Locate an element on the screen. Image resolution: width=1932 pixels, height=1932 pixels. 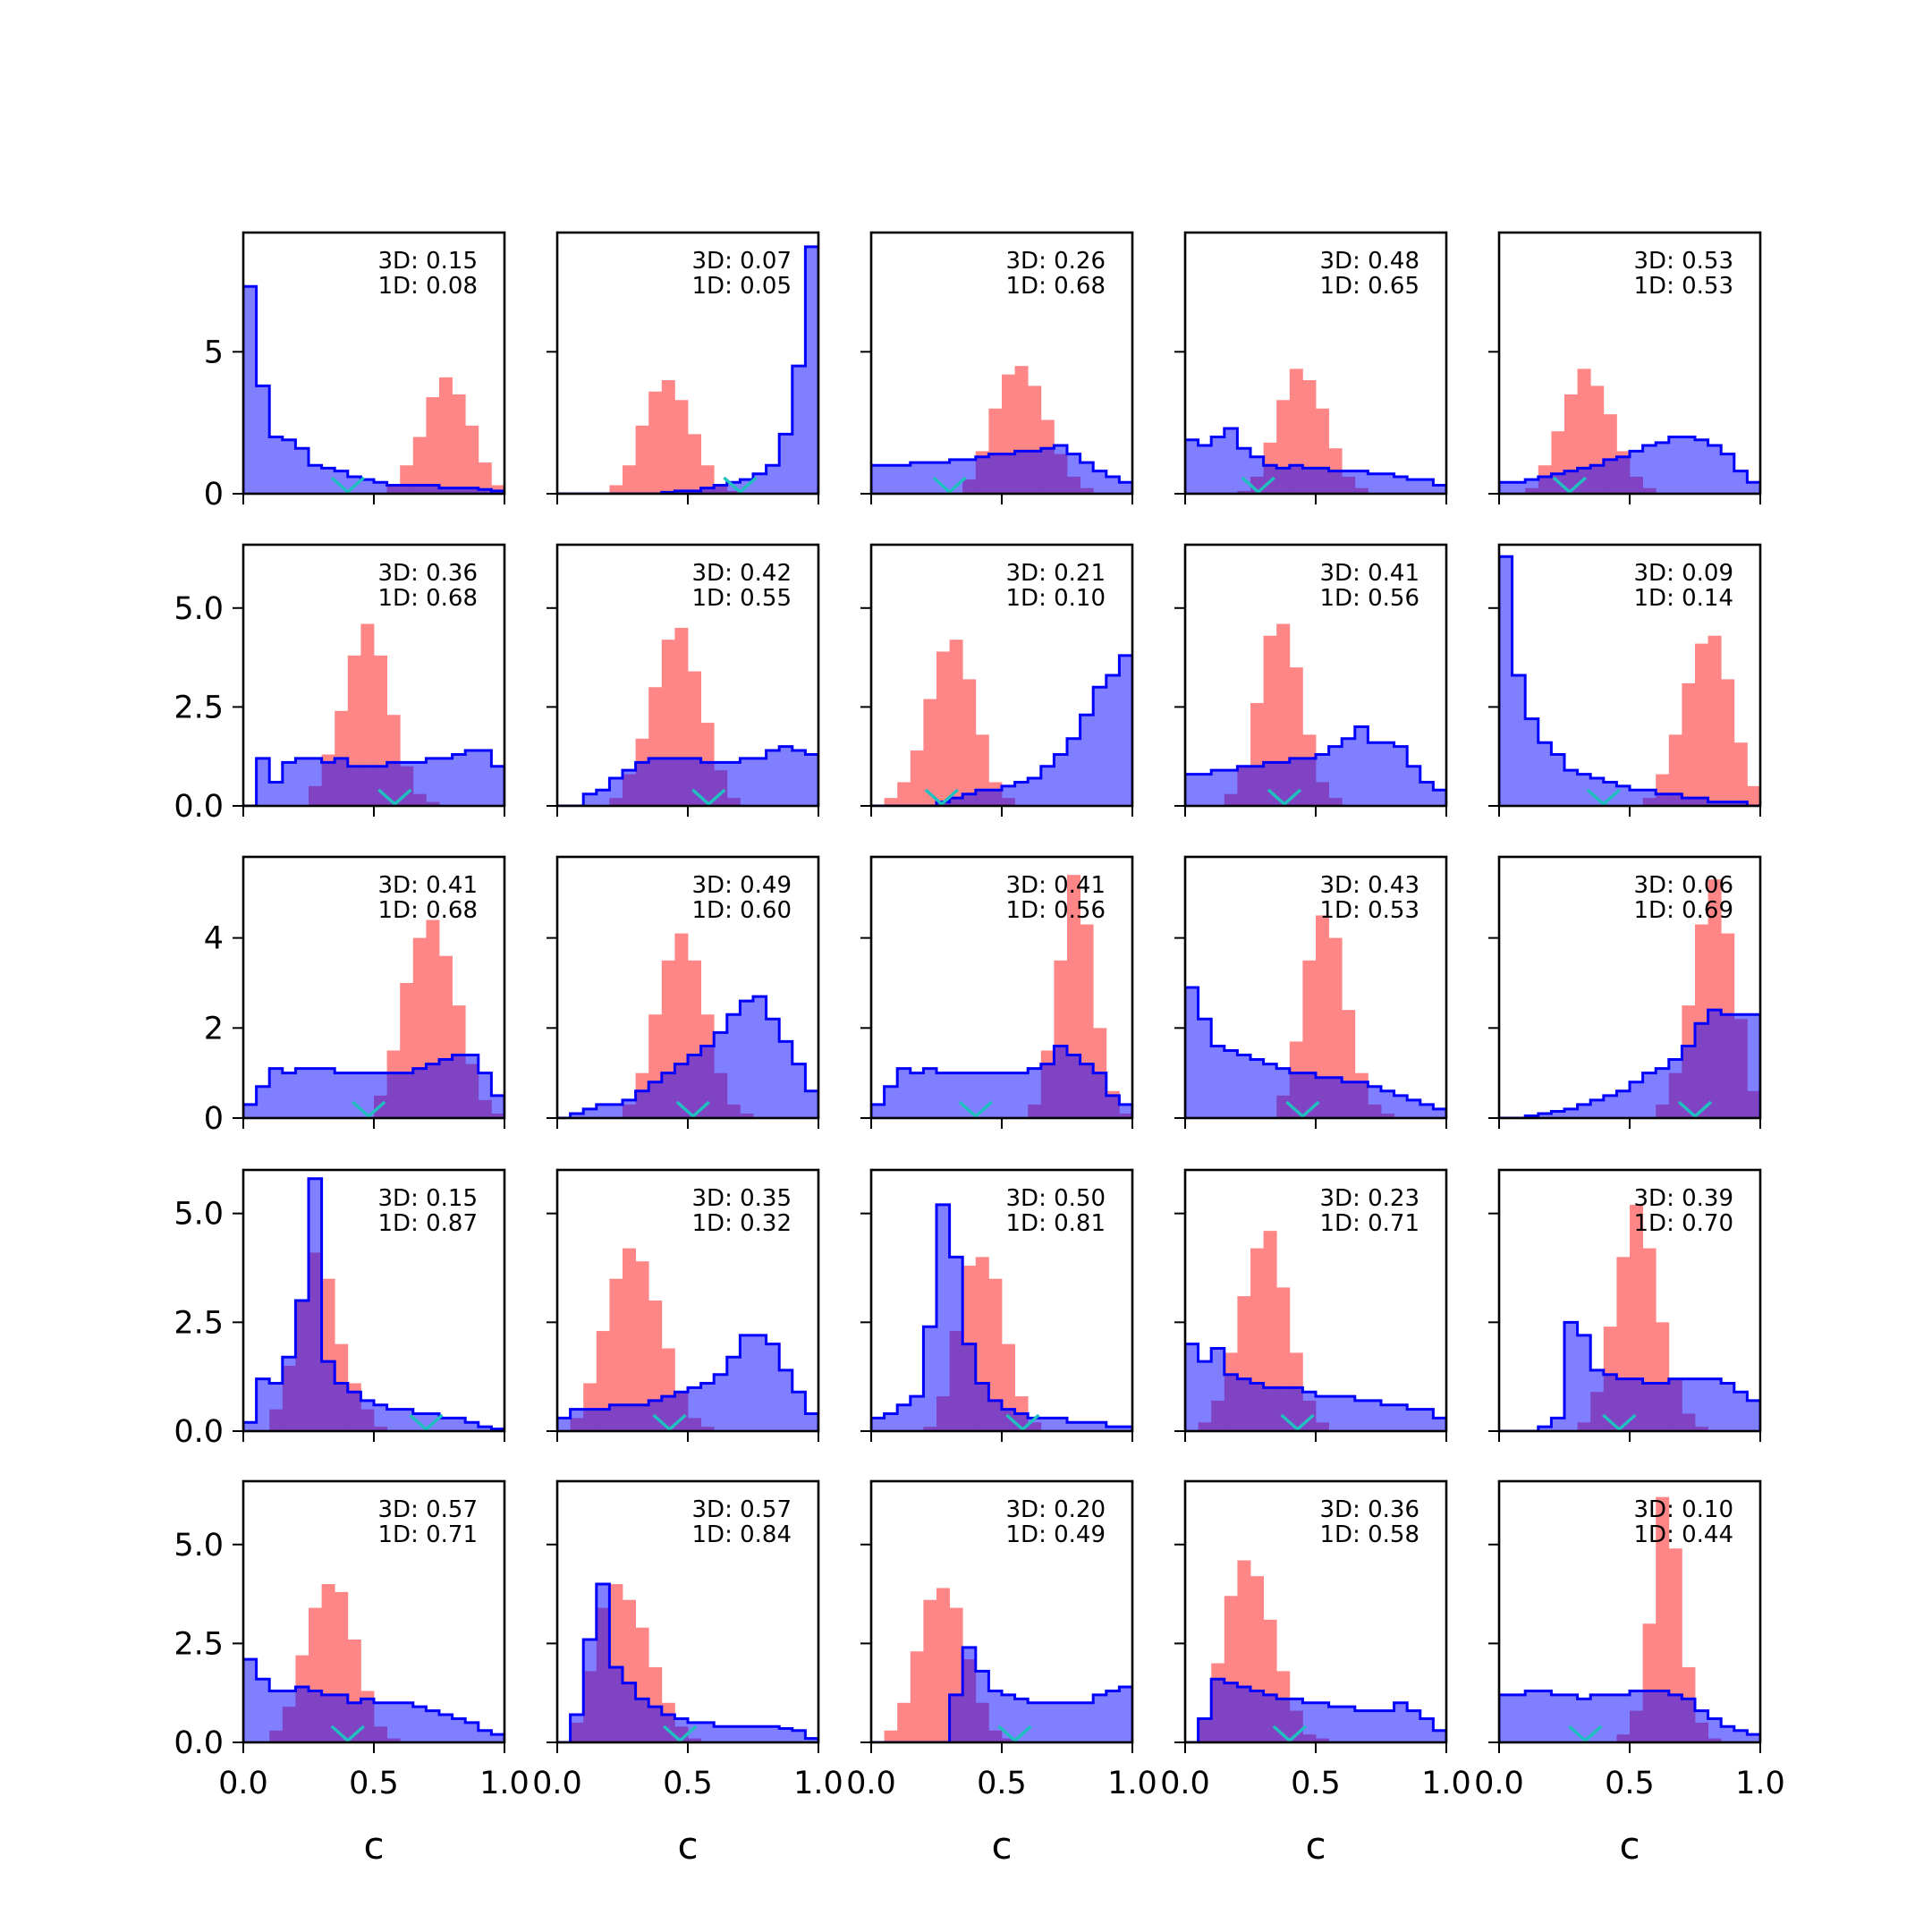
stat-label-3d: 3D: 0.09 is located at coordinates (1683, 573).